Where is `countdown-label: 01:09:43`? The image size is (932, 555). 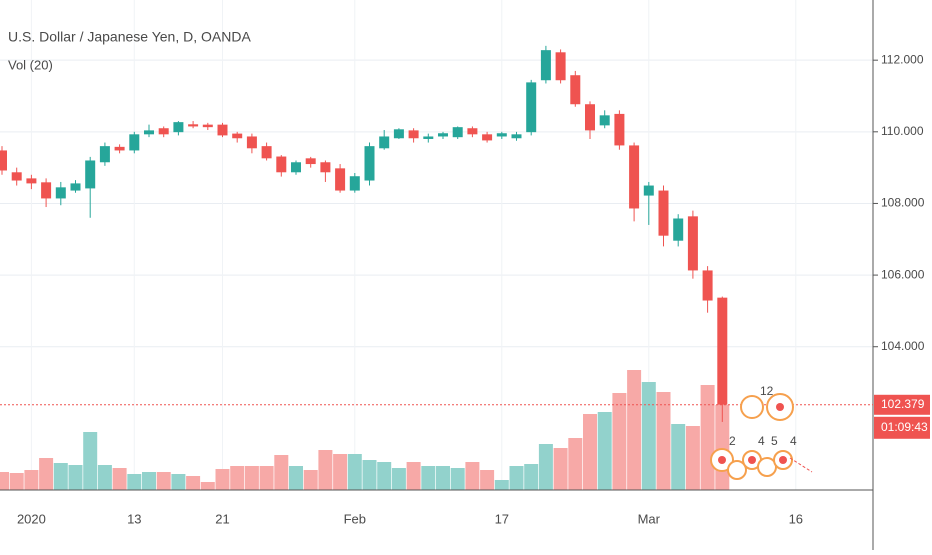
countdown-label: 01:09:43 is located at coordinates (904, 427).